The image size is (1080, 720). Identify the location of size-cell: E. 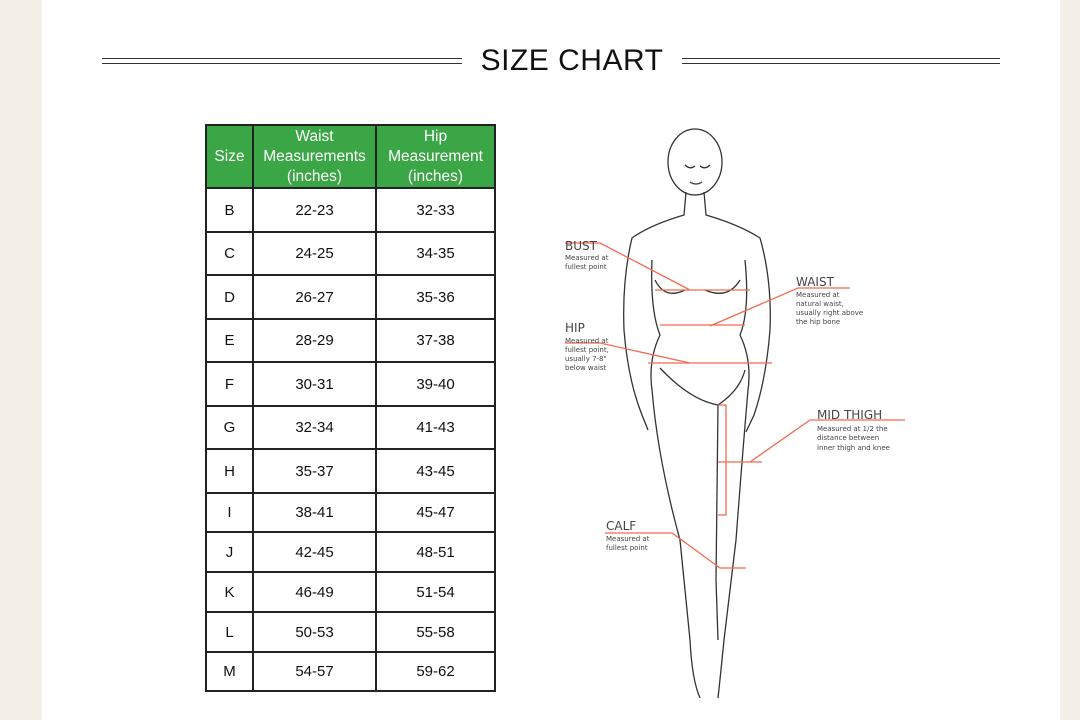
(229, 340).